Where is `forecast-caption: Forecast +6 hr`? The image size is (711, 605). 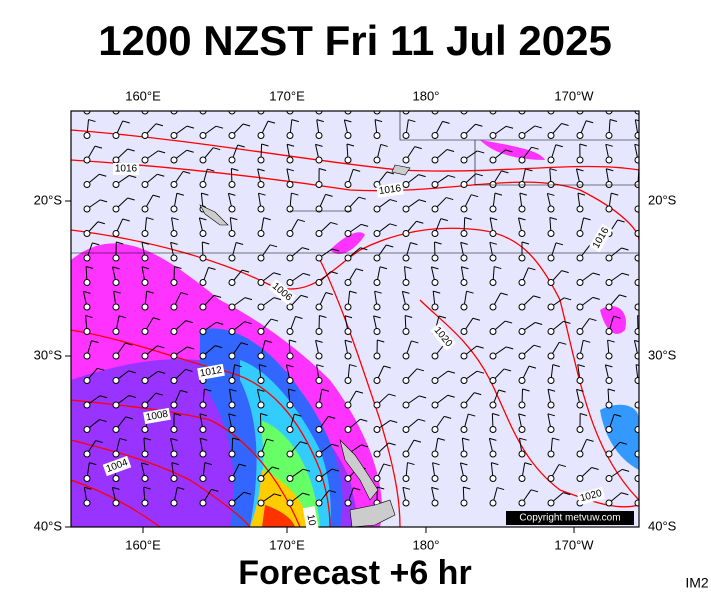
forecast-caption: Forecast +6 hr is located at coordinates (354, 573).